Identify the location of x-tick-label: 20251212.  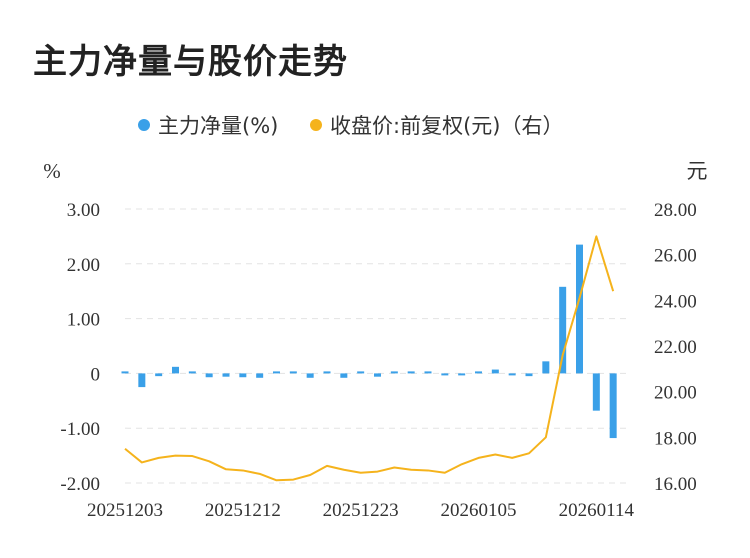
(243, 510).